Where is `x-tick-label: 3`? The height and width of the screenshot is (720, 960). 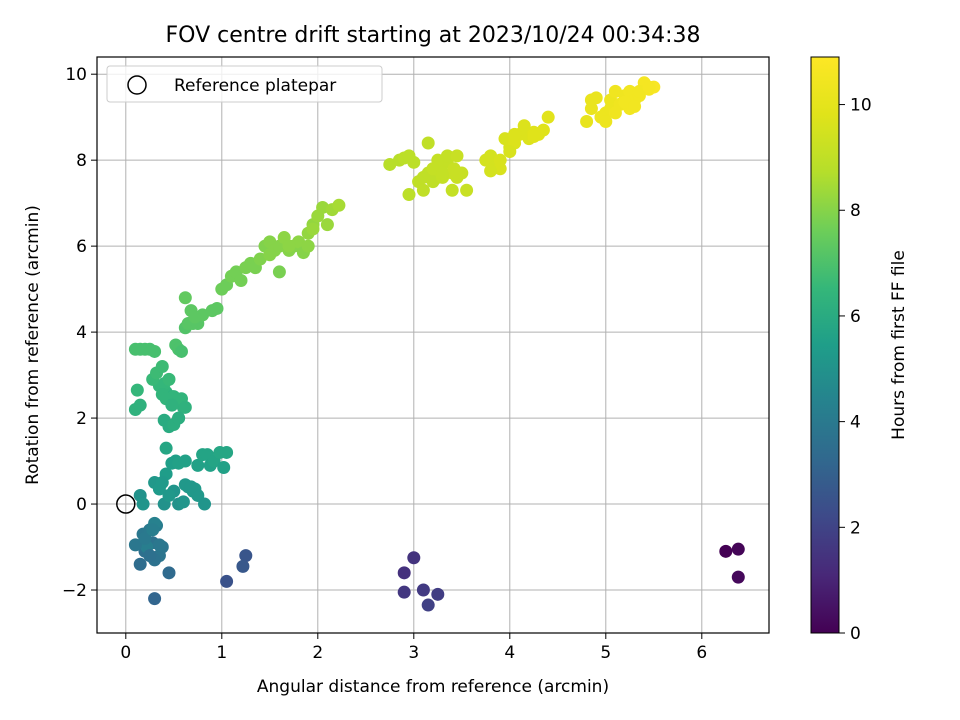 x-tick-label: 3 is located at coordinates (413, 653).